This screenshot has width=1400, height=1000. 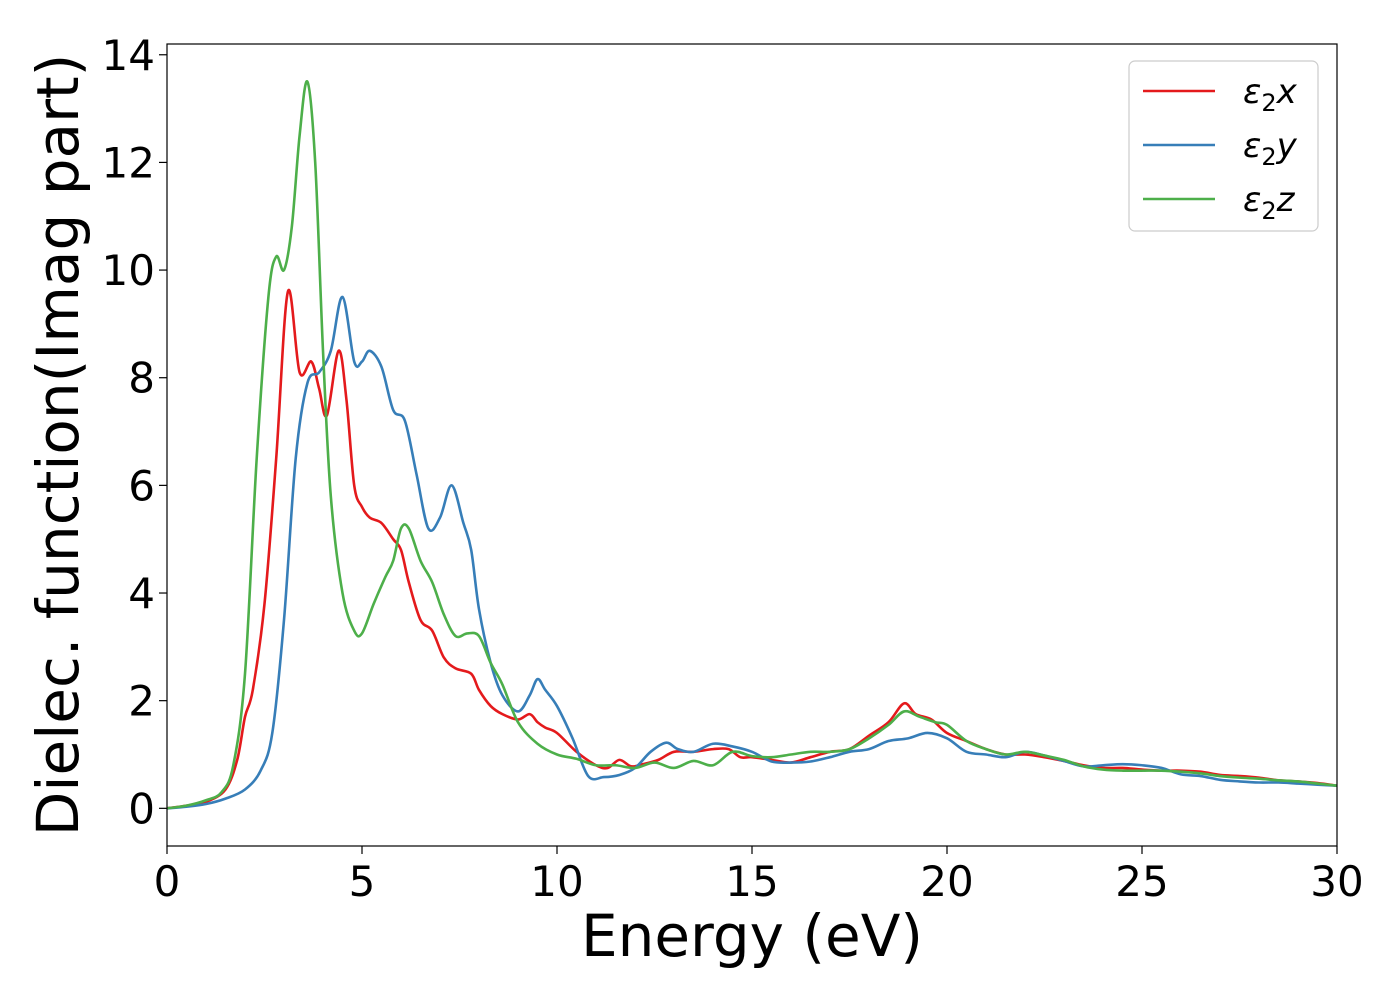 What do you see at coordinates (1336, 881) in the screenshot?
I see `x-tick-label: 30` at bounding box center [1336, 881].